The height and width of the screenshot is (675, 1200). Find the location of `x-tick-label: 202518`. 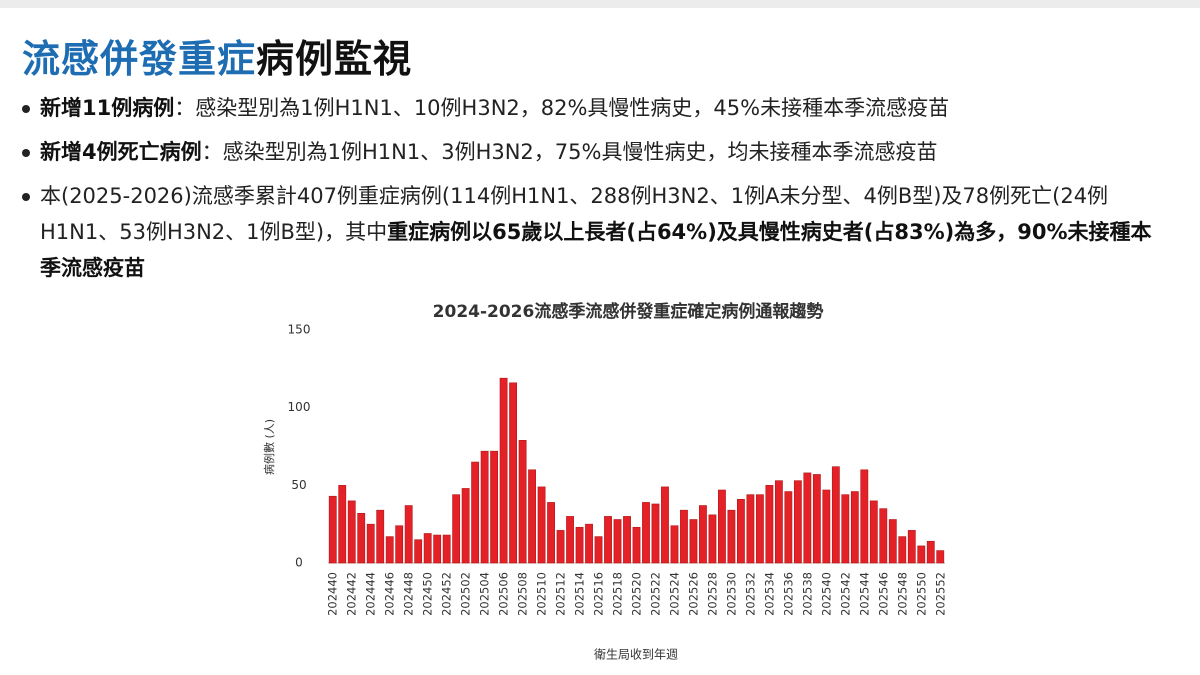

x-tick-label: 202518 is located at coordinates (618, 594).